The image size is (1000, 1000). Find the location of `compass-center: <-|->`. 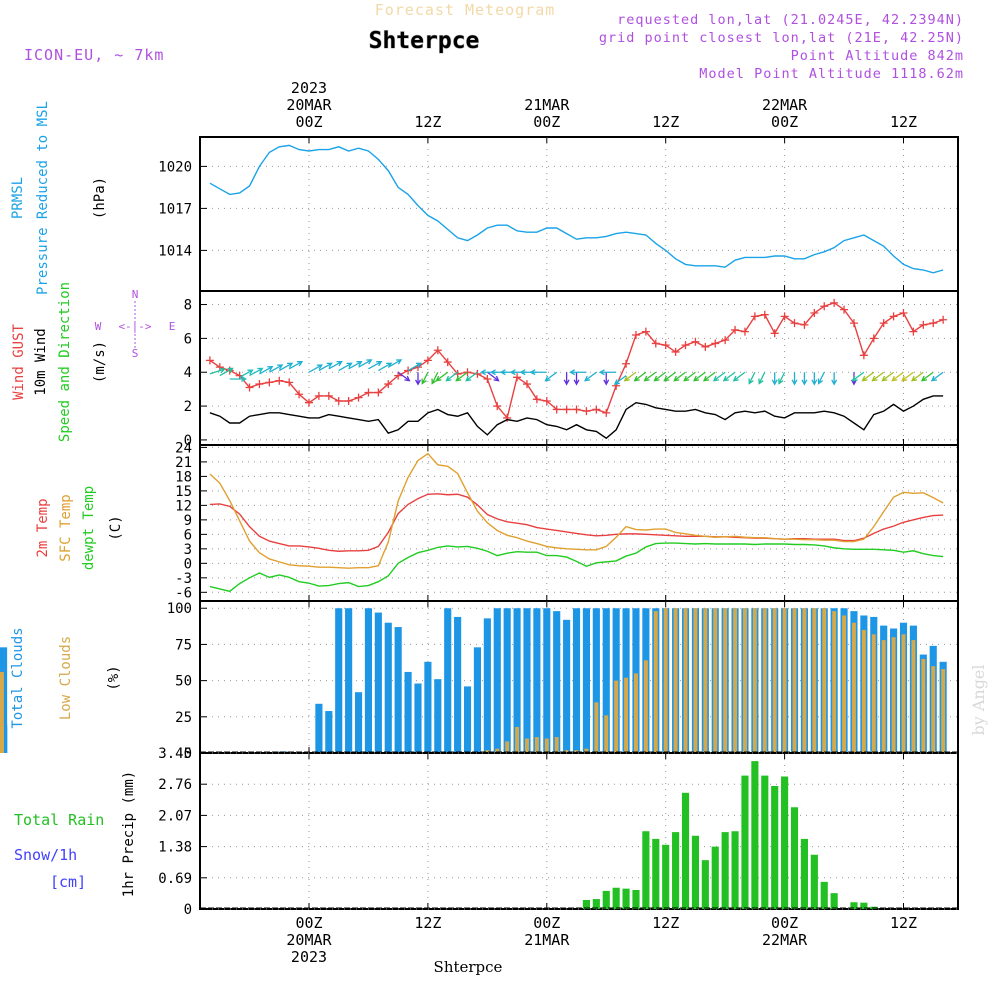

compass-center: <-|-> is located at coordinates (134, 326).